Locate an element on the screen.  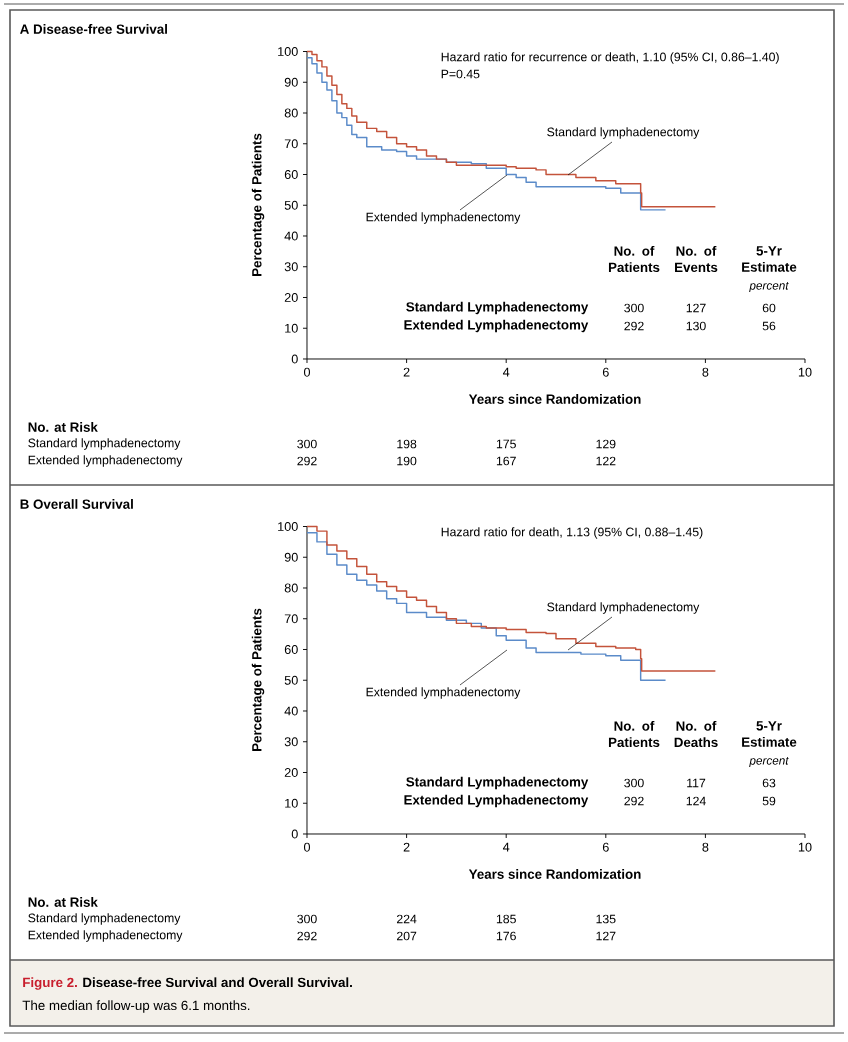
text: 185 is located at coordinates (506, 919).